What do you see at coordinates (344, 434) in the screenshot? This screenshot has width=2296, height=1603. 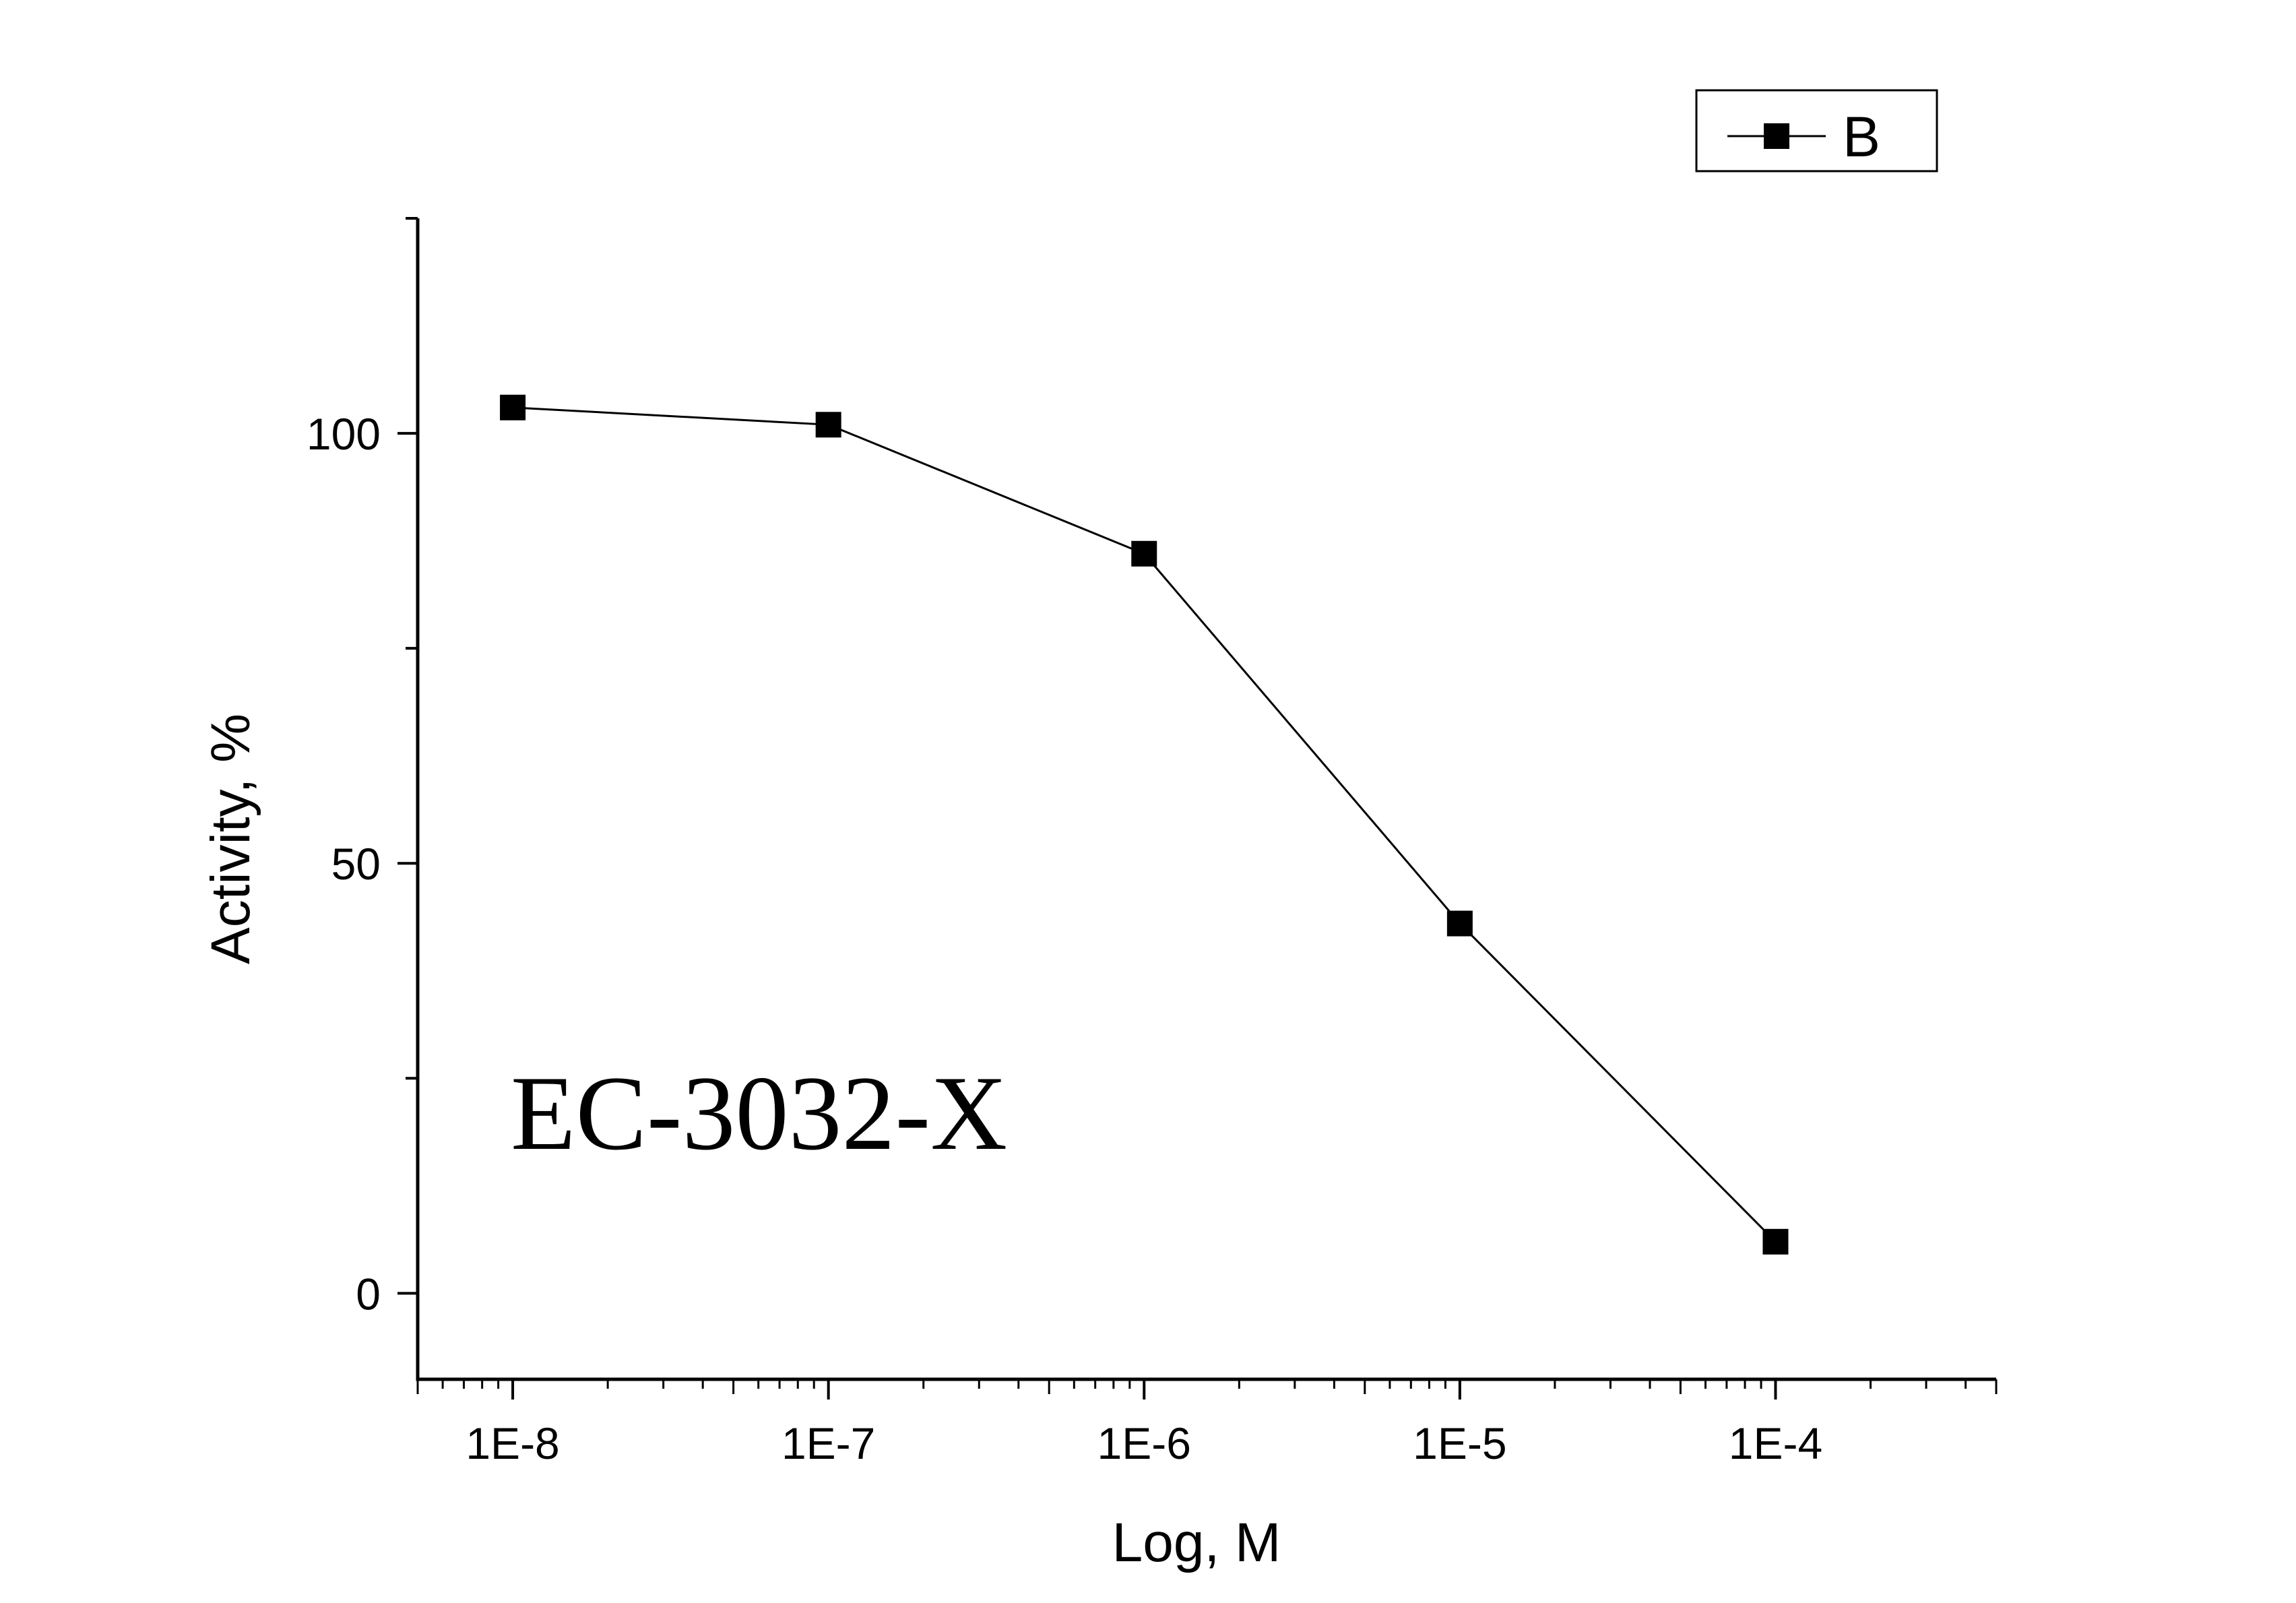 I see `y-tick-label: 100` at bounding box center [344, 434].